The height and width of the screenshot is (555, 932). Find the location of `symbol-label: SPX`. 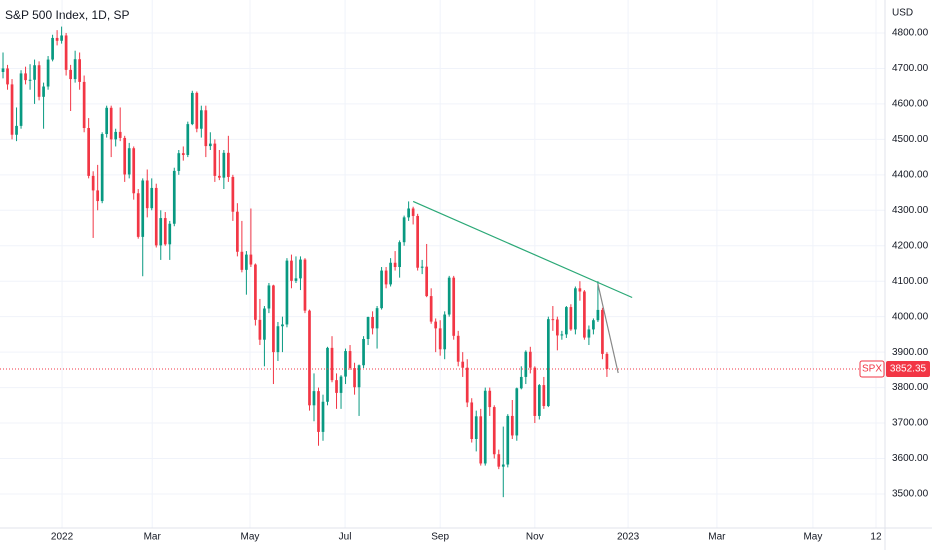

symbol-label: SPX is located at coordinates (872, 369).